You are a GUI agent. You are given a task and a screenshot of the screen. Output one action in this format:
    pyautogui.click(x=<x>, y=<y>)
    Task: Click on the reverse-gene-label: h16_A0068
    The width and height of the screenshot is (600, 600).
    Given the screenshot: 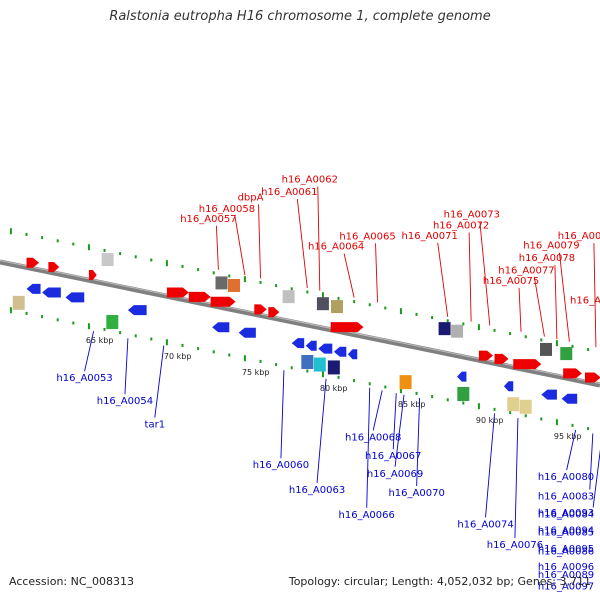 What is the action you would take?
    pyautogui.click(x=373, y=437)
    